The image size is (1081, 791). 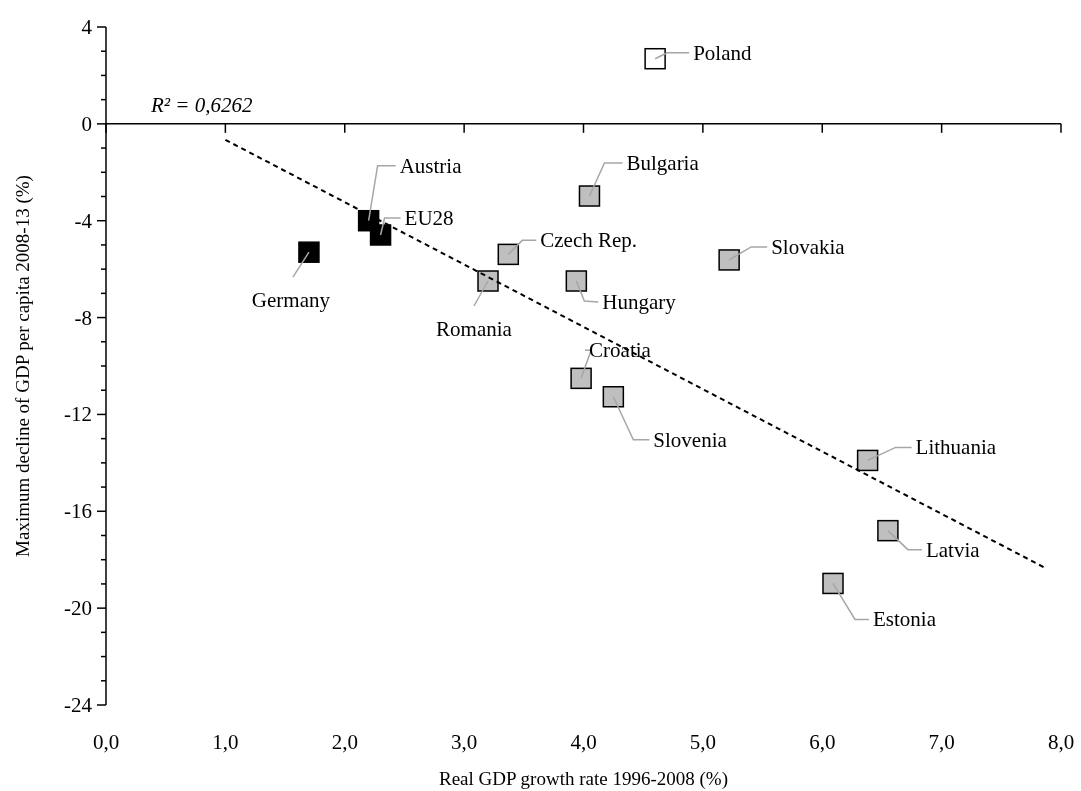 What do you see at coordinates (78, 608) in the screenshot?
I see `y-tick-label: -20` at bounding box center [78, 608].